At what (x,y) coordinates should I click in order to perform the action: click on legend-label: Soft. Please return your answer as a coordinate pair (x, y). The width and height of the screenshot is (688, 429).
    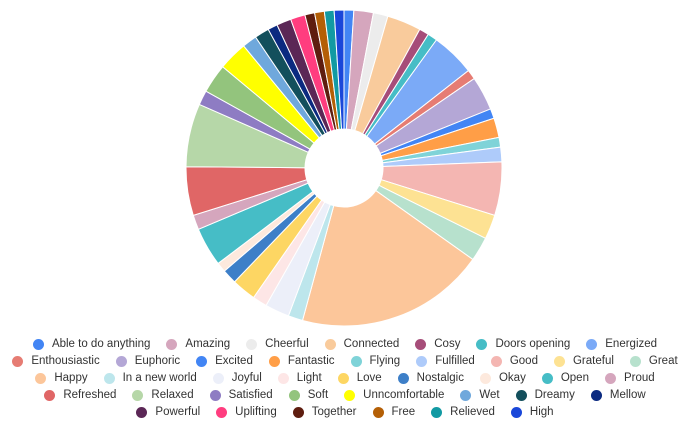
    Looking at the image, I should click on (318, 395).